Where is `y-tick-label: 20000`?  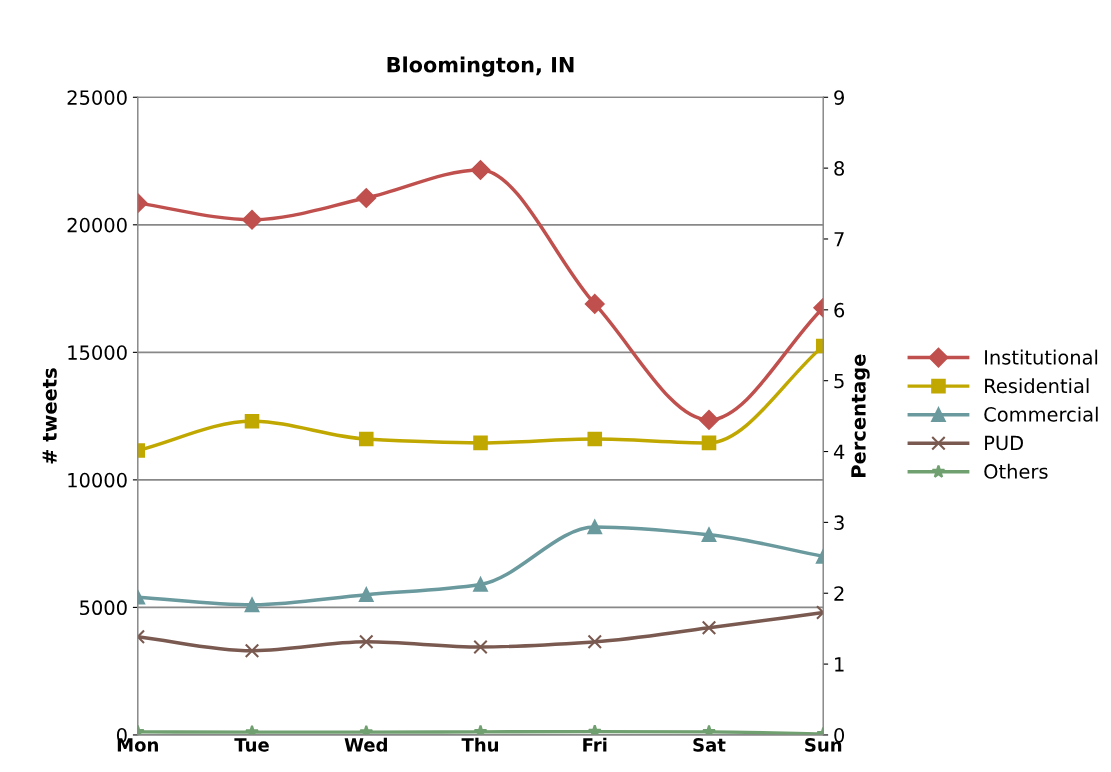
y-tick-label: 20000 is located at coordinates (97, 225).